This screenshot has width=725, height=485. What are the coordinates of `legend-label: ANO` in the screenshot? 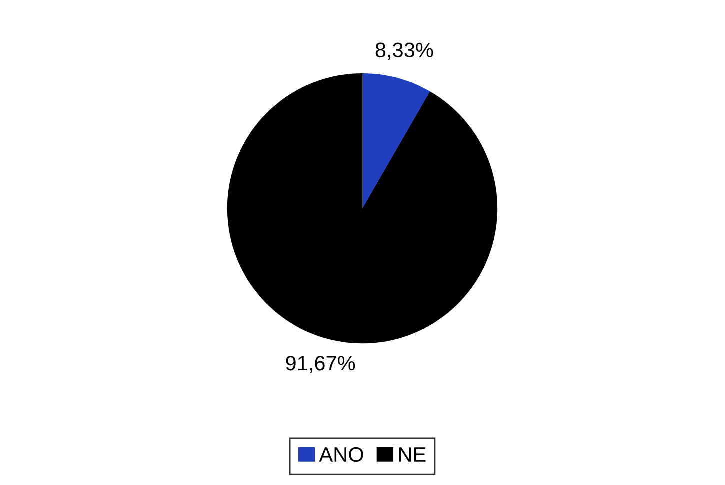 It's located at (341, 454).